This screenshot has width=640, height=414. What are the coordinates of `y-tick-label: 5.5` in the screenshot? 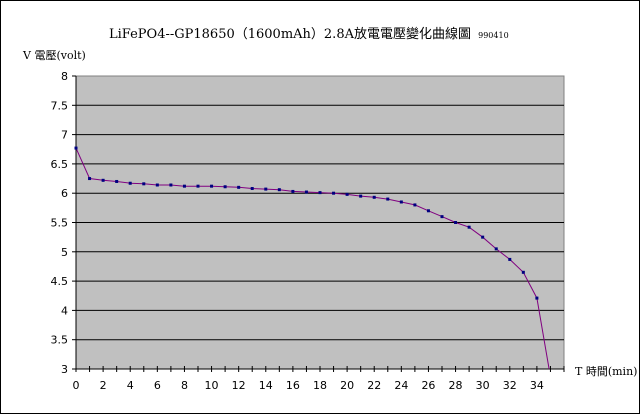 It's located at (60, 223).